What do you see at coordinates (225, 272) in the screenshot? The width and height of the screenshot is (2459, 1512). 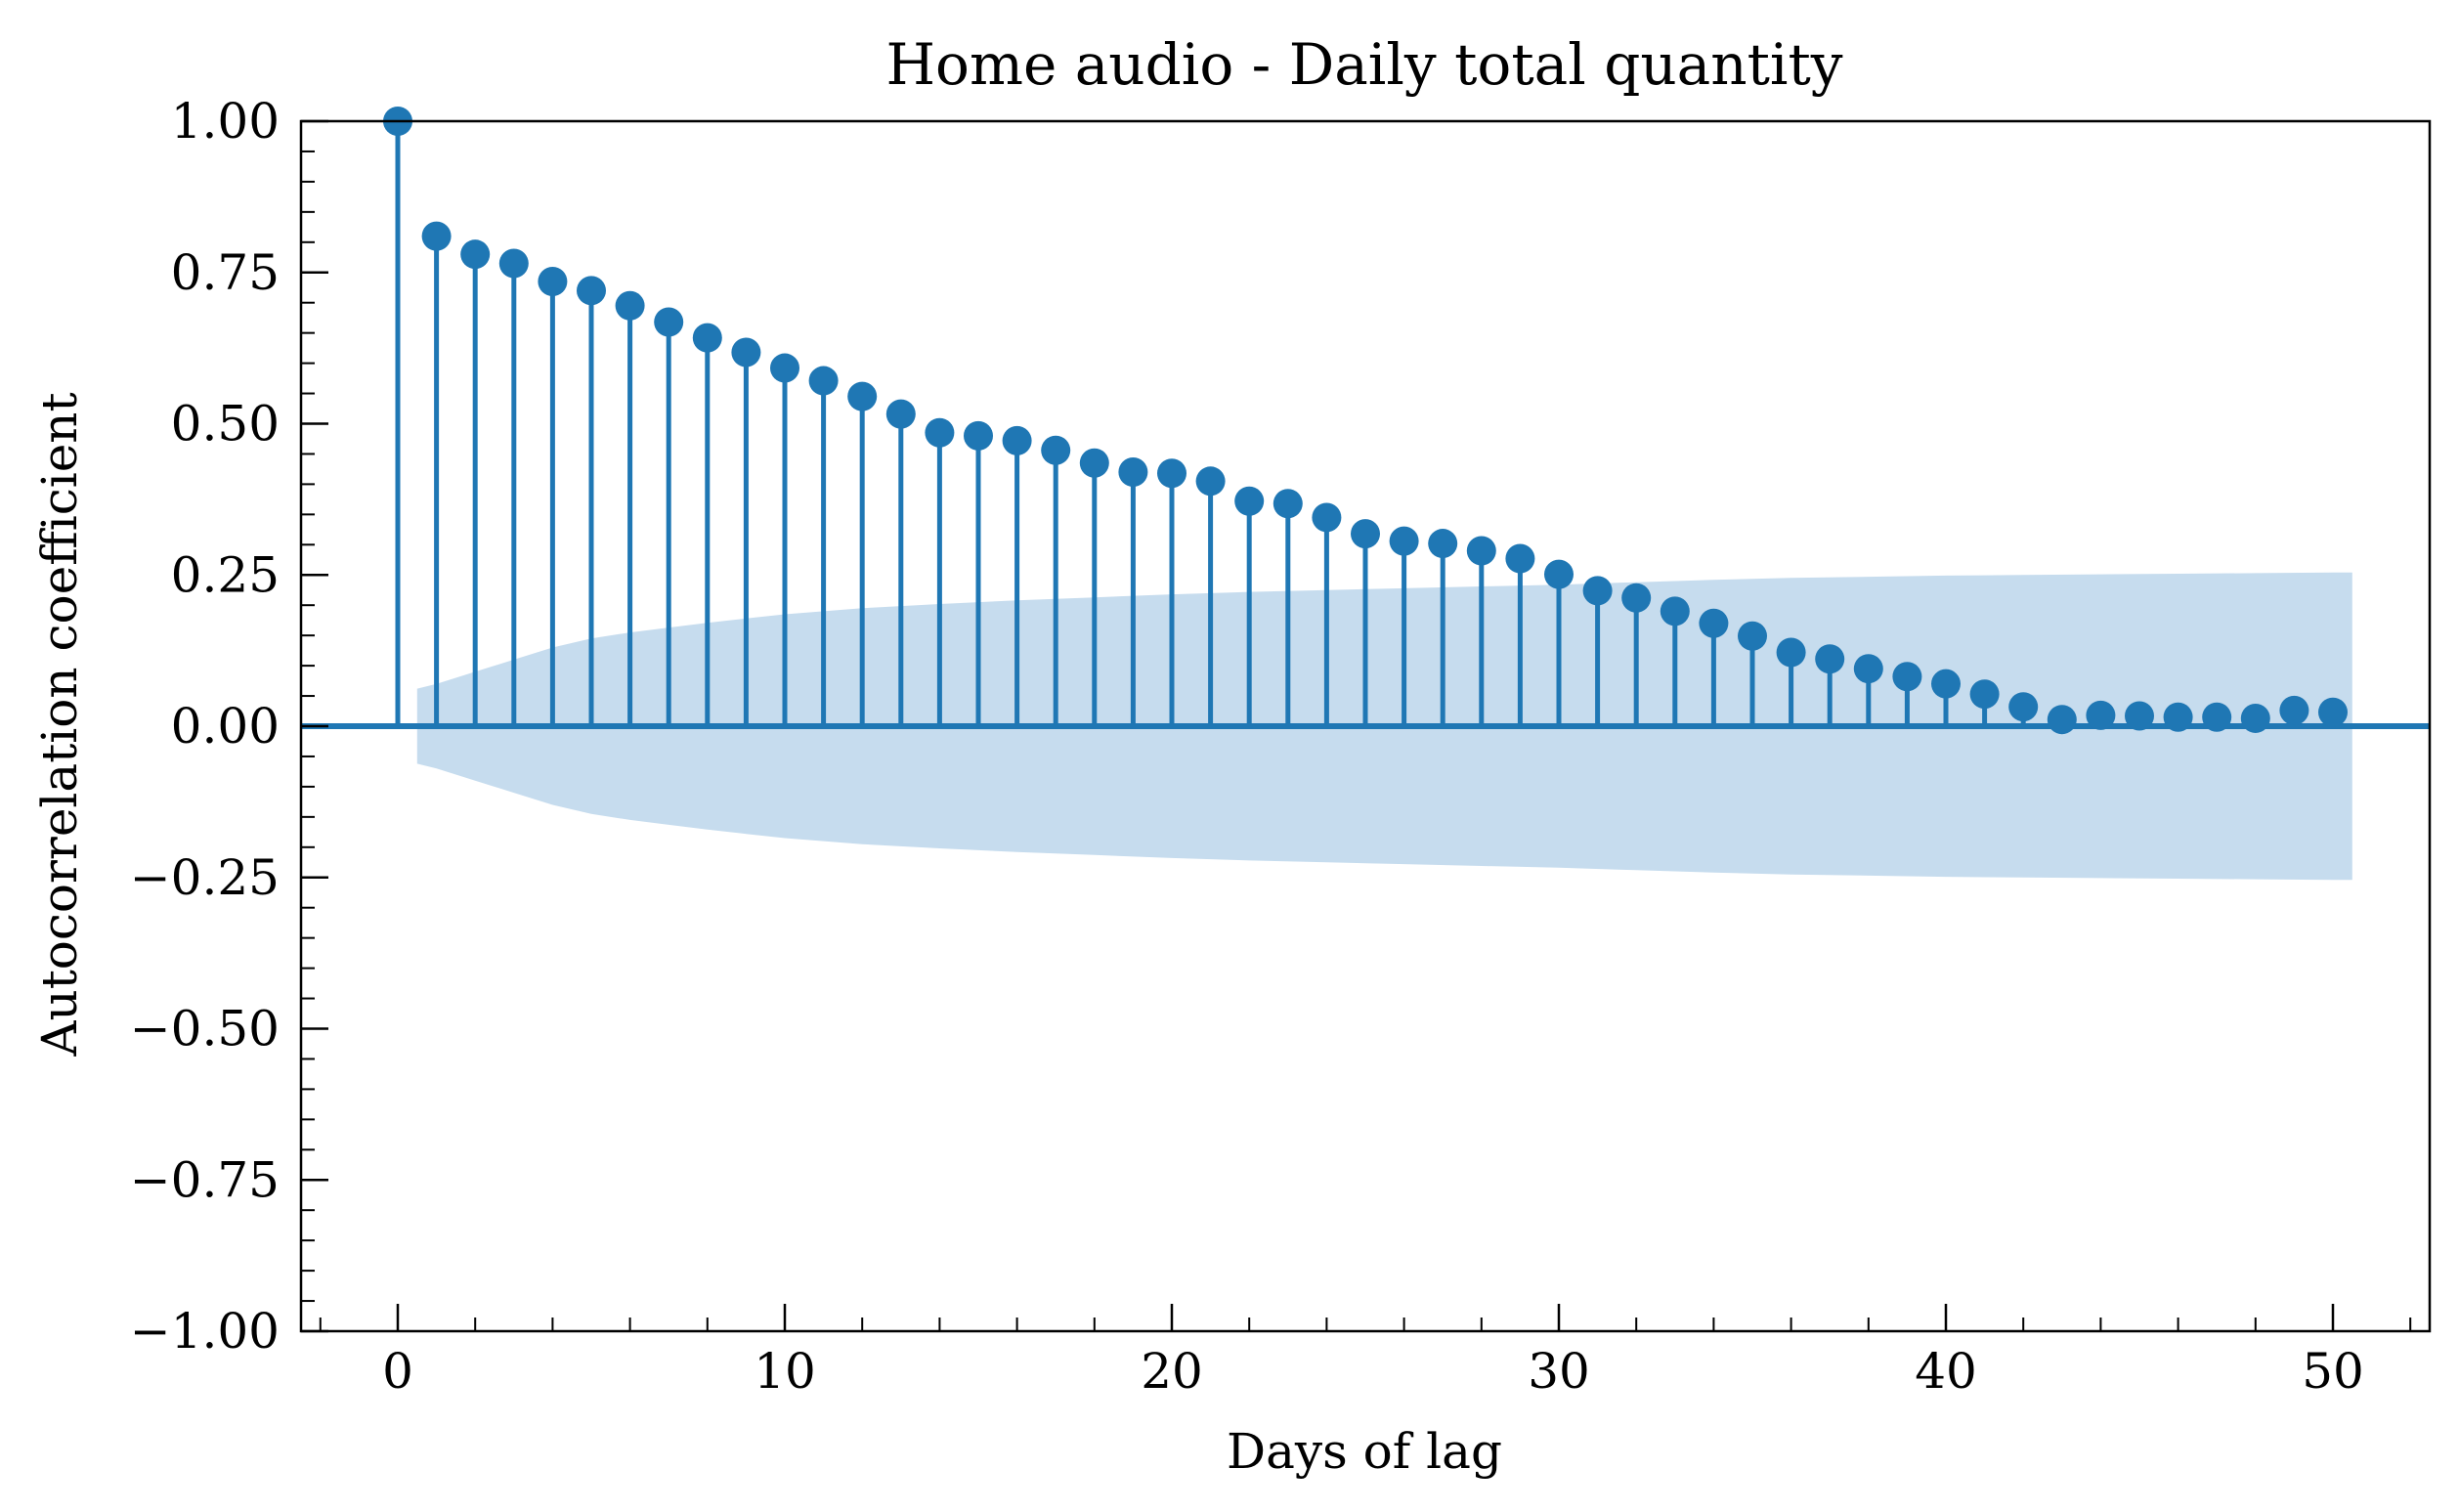 I see `y-tick-label: 0.75` at bounding box center [225, 272].